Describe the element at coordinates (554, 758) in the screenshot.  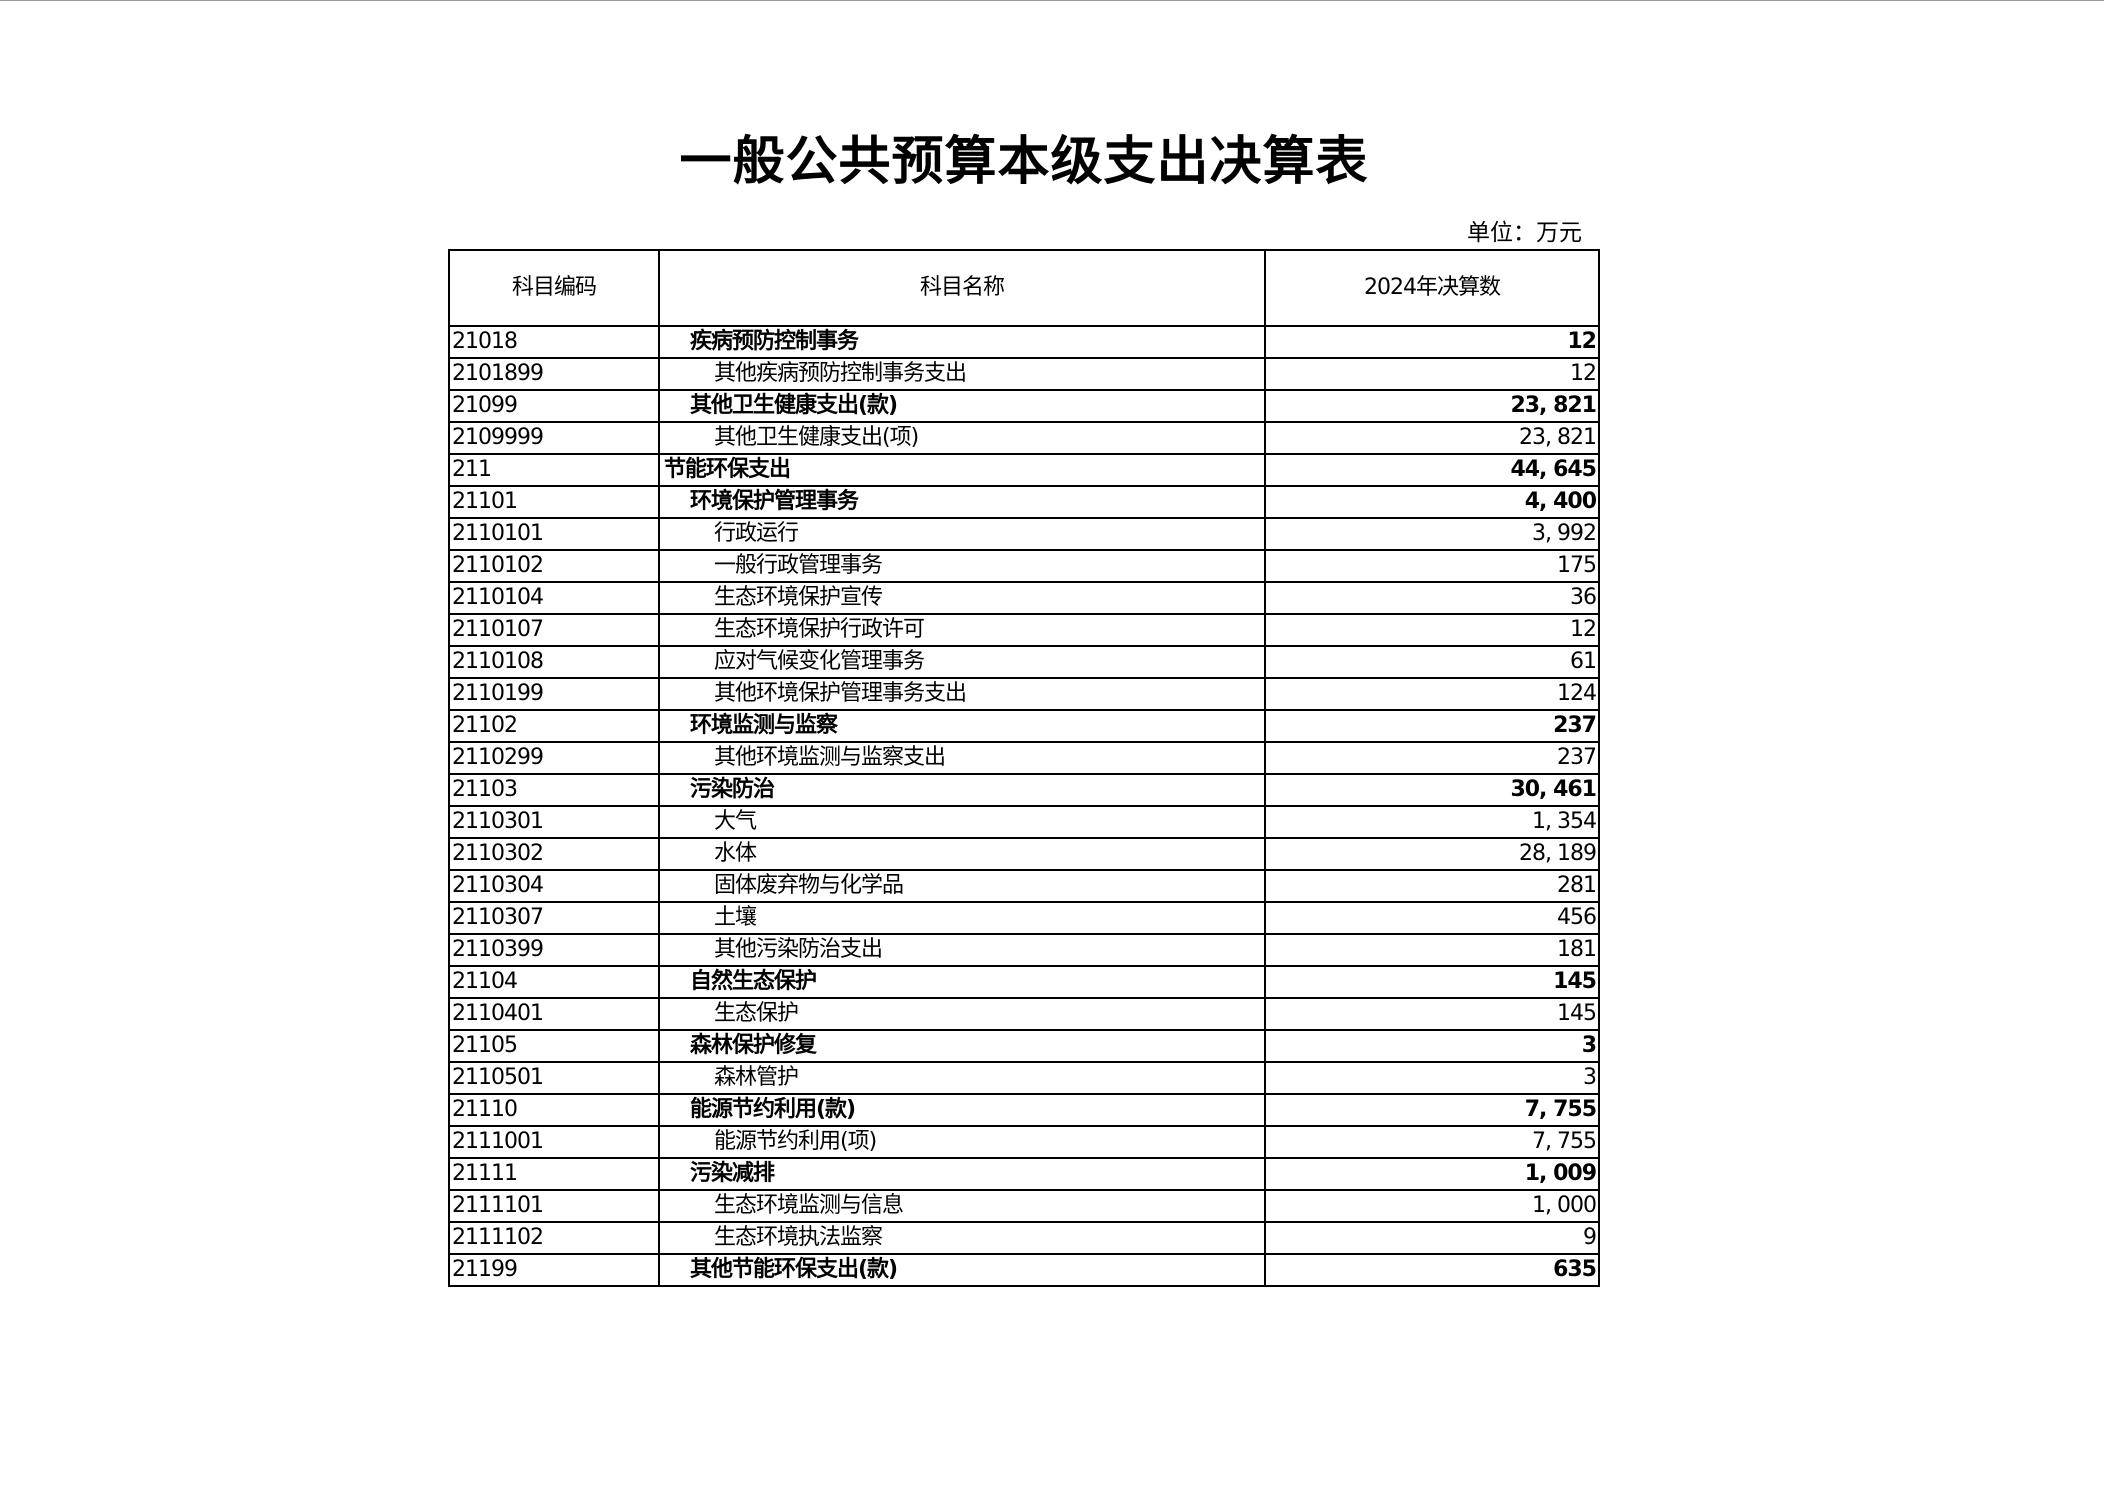
I see `code-cell: 2110299` at that location.